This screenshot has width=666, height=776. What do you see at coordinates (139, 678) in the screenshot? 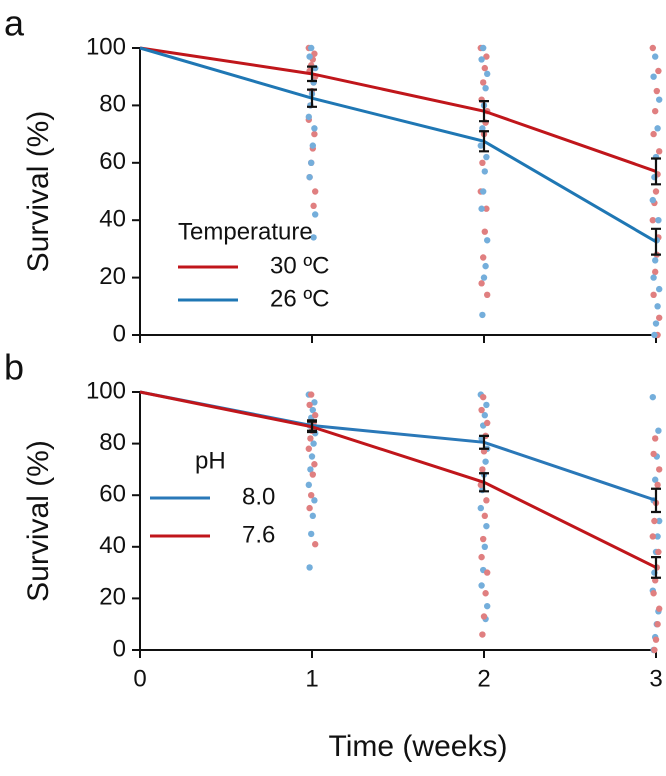
I see `x-tick-label: 0` at bounding box center [139, 678].